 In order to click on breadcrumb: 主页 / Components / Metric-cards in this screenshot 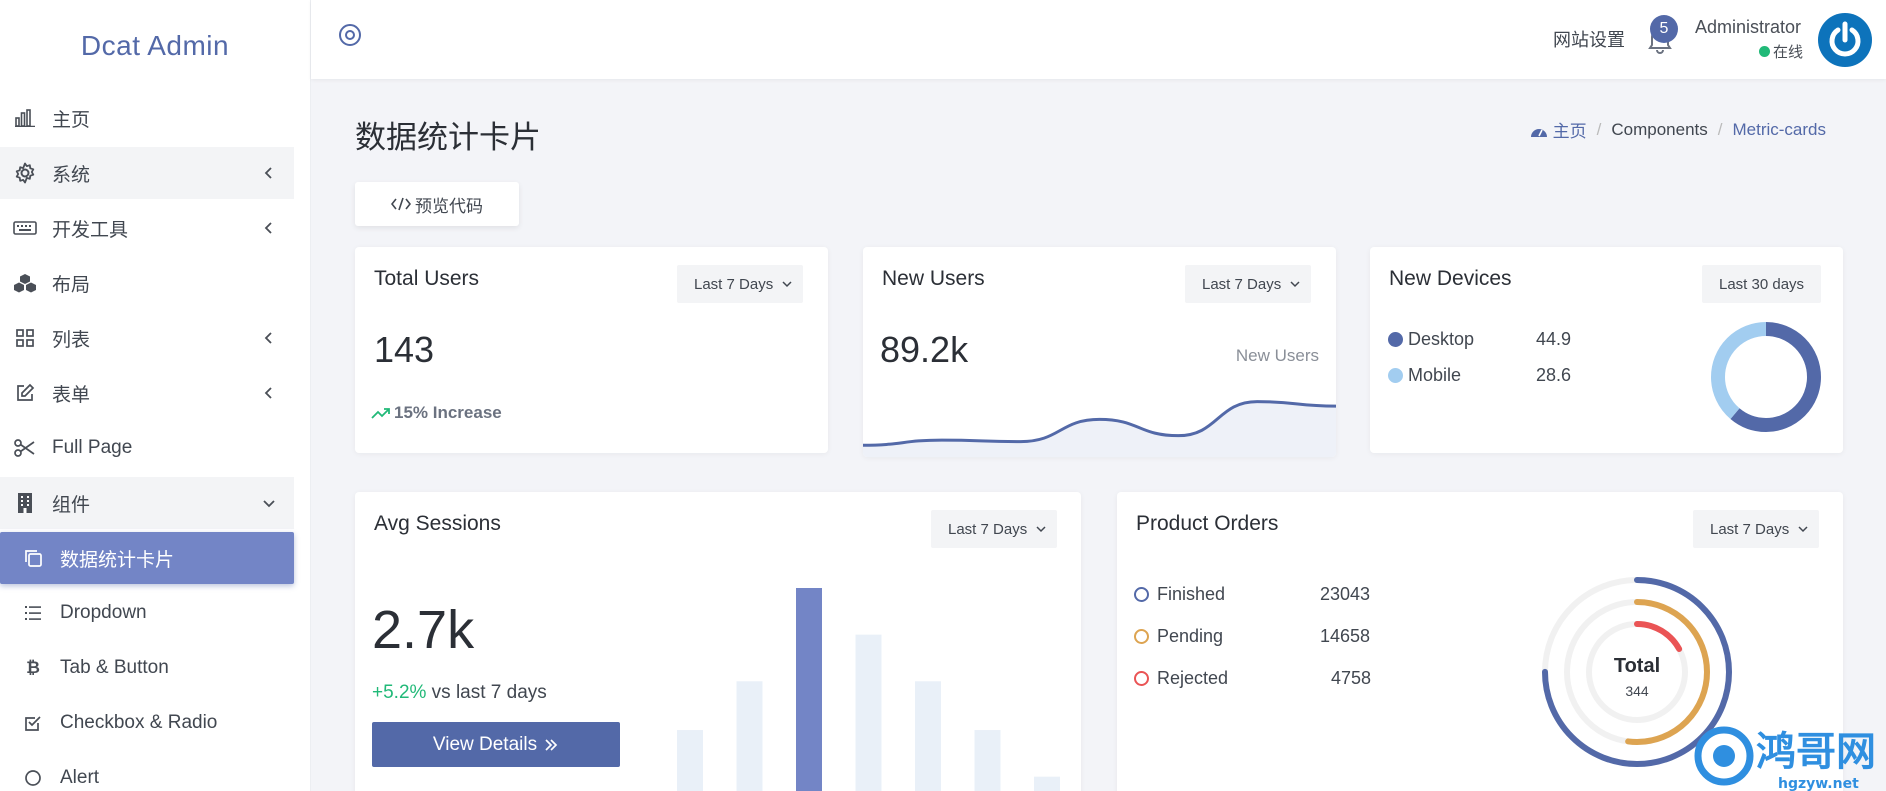, I will do `click(1678, 129)`.